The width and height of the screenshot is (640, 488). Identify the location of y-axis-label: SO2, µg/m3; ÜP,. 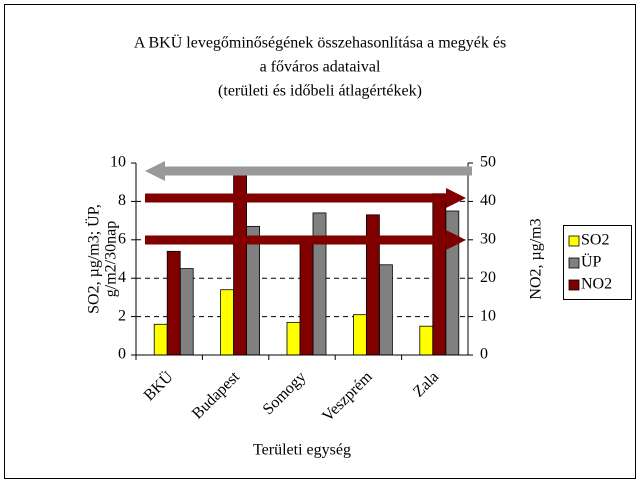
(94, 259).